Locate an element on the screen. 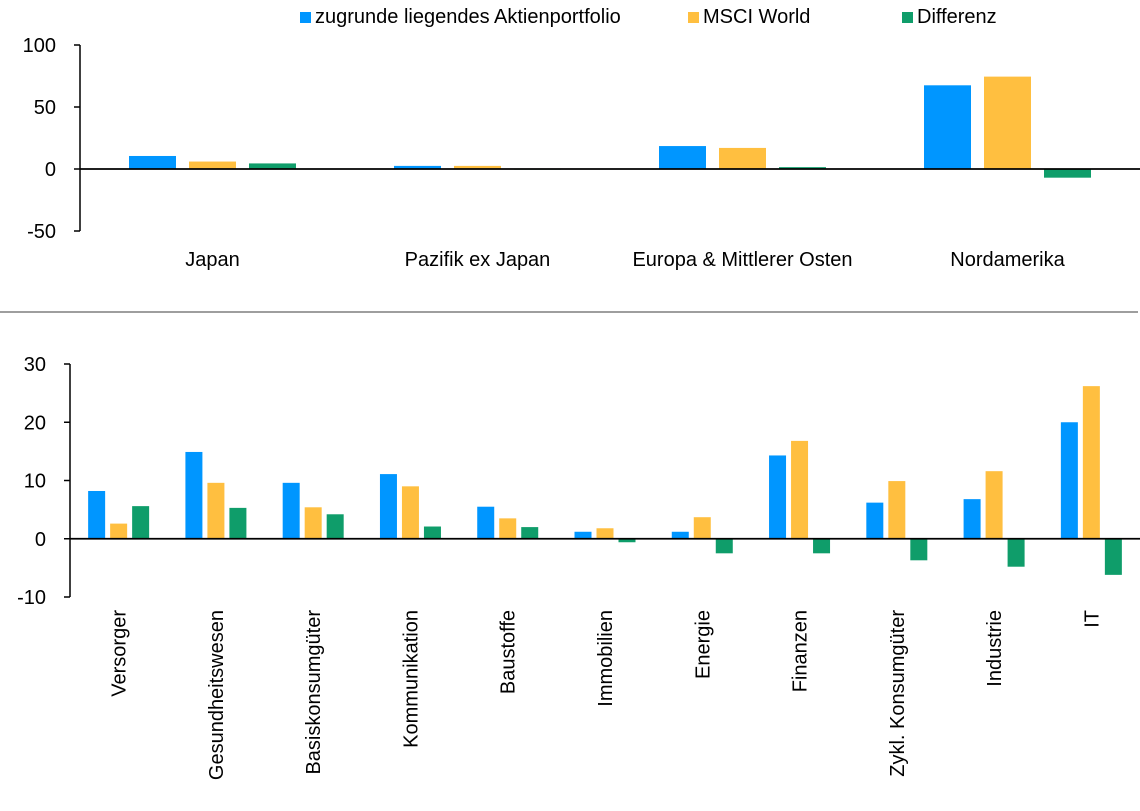 This screenshot has height=811, width=1140. y-tick-label: 10 is located at coordinates (35, 482).